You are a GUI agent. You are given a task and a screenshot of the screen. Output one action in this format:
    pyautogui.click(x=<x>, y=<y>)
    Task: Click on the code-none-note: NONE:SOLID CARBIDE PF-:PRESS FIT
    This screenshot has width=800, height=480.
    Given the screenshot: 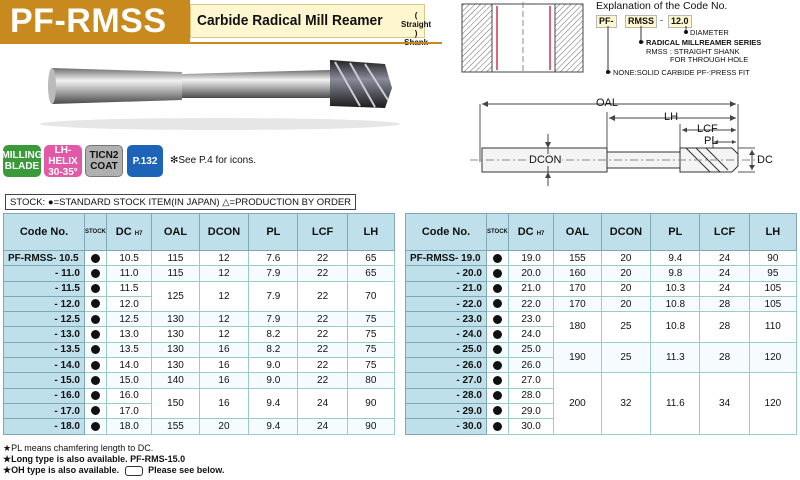 What is the action you would take?
    pyautogui.click(x=681, y=72)
    